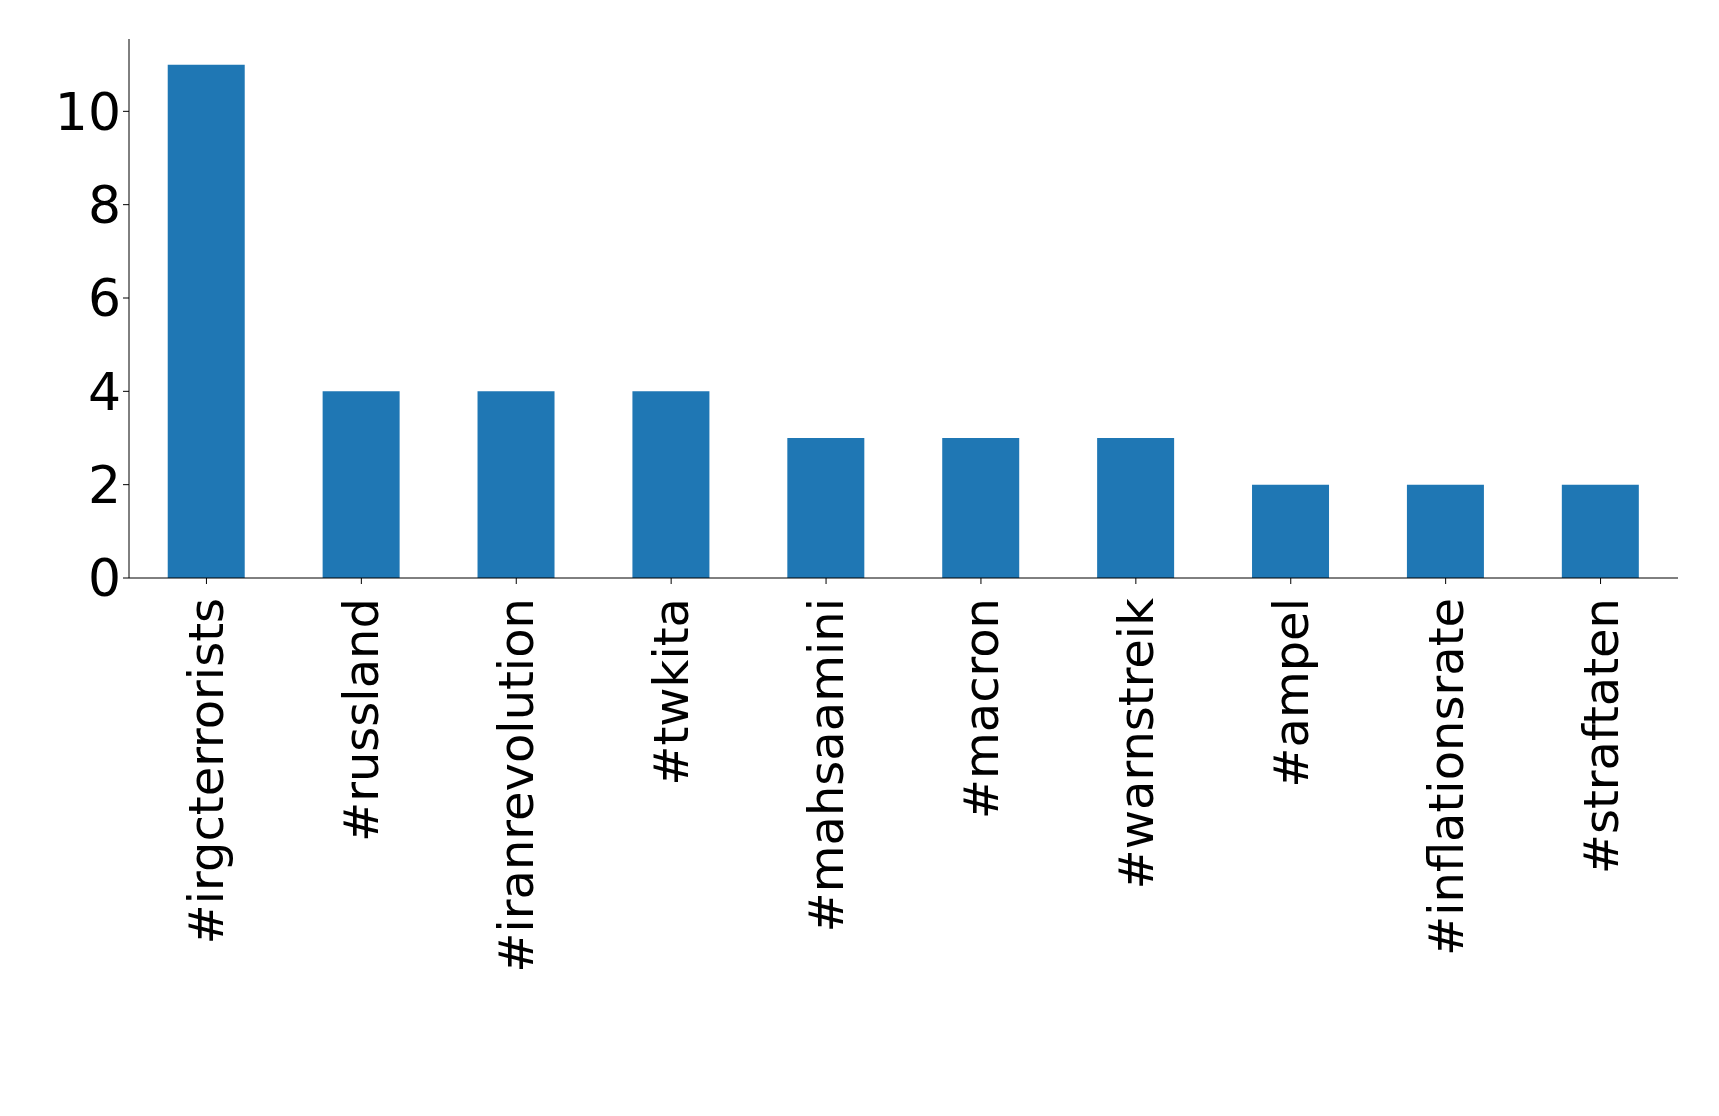 Image resolution: width=1719 pixels, height=1116 pixels. I want to click on y-tick-label: 8, so click(104, 205).